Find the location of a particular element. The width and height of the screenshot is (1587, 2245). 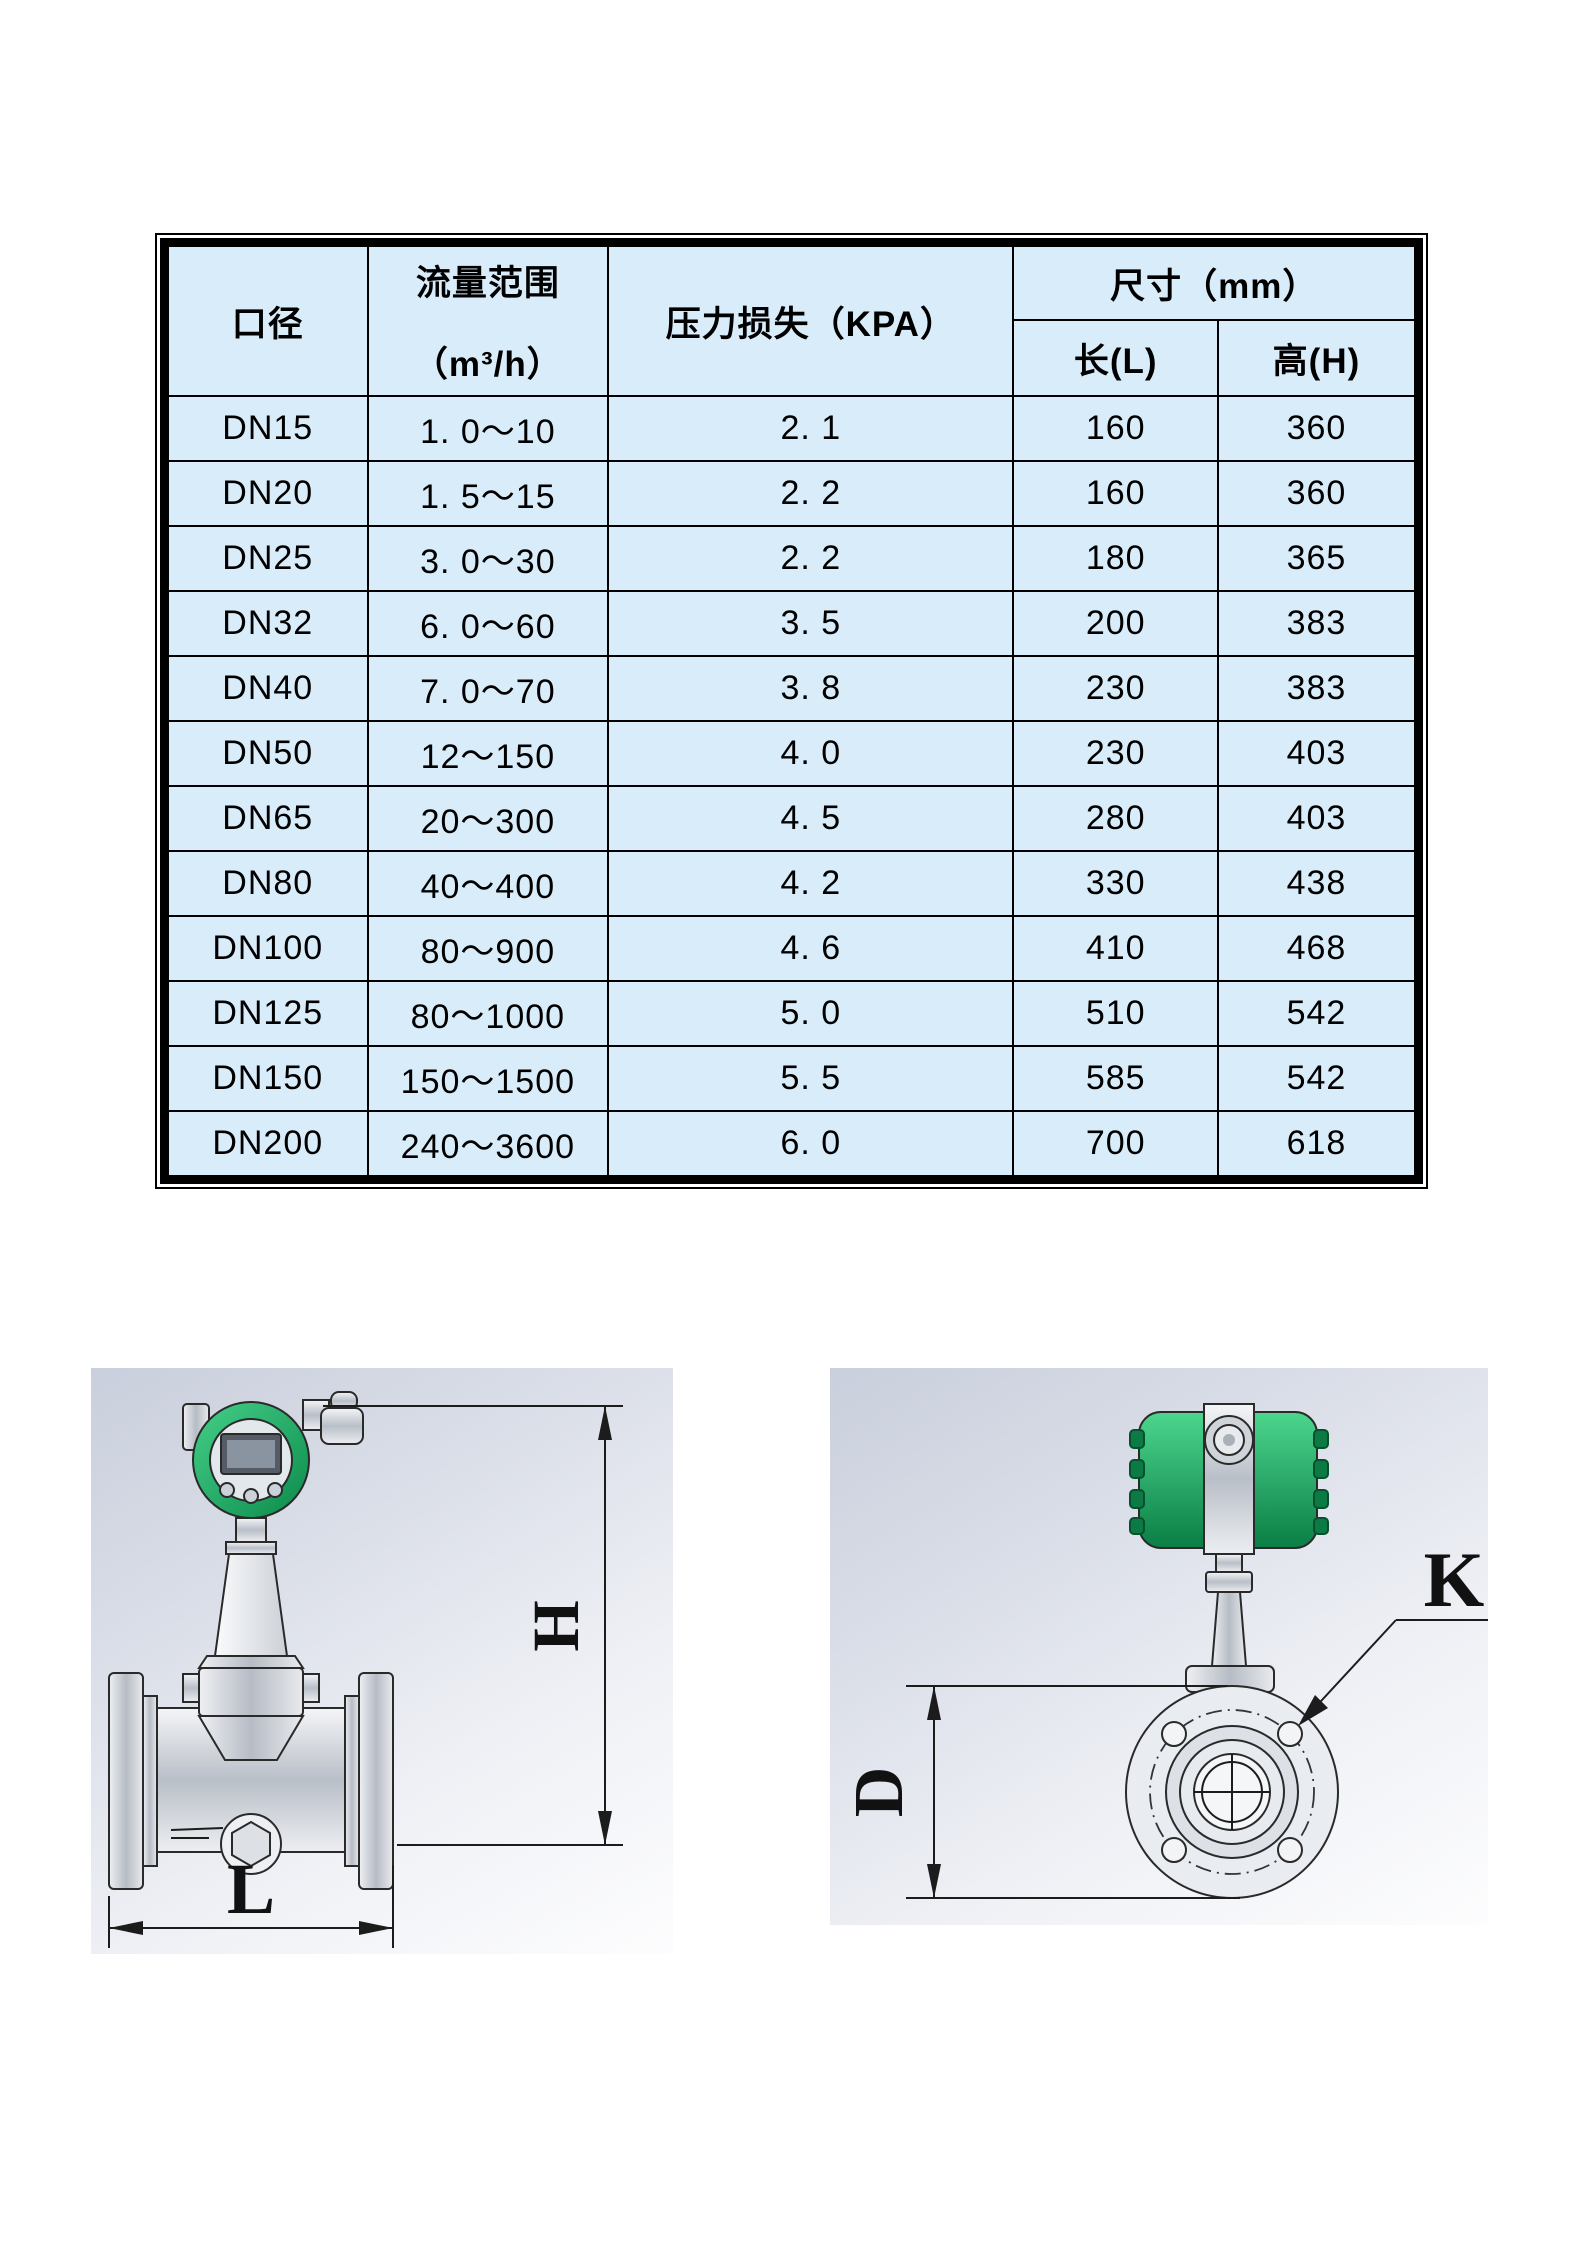

right-flange is located at coordinates (376, 1781).